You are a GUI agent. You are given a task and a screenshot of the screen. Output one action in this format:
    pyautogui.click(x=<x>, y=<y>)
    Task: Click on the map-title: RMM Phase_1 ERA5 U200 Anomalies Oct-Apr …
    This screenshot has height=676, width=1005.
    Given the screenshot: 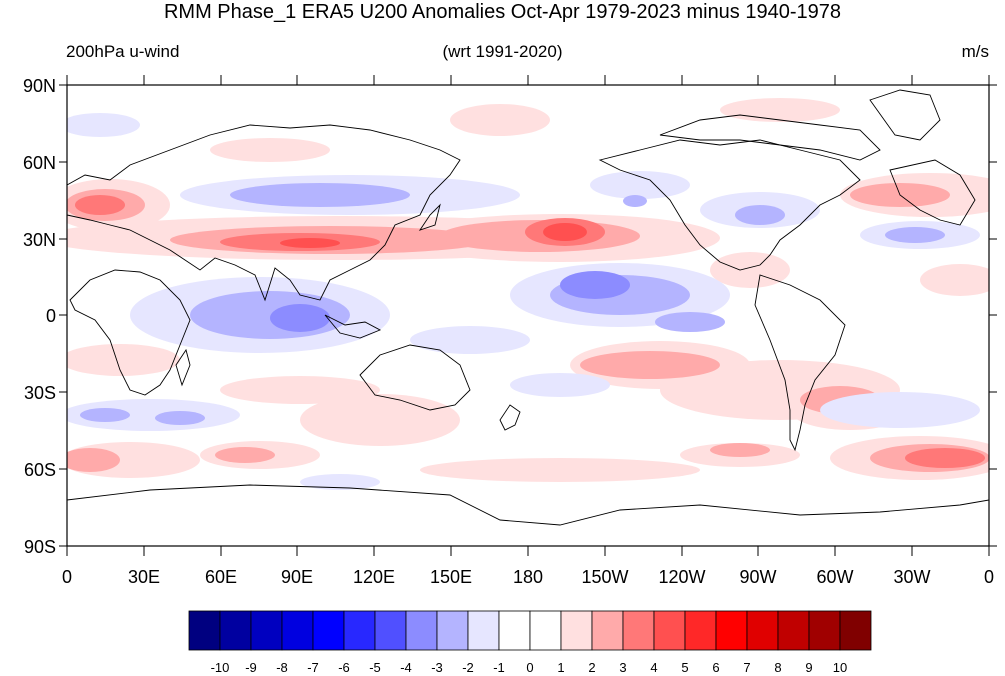 What is the action you would take?
    pyautogui.click(x=502, y=12)
    